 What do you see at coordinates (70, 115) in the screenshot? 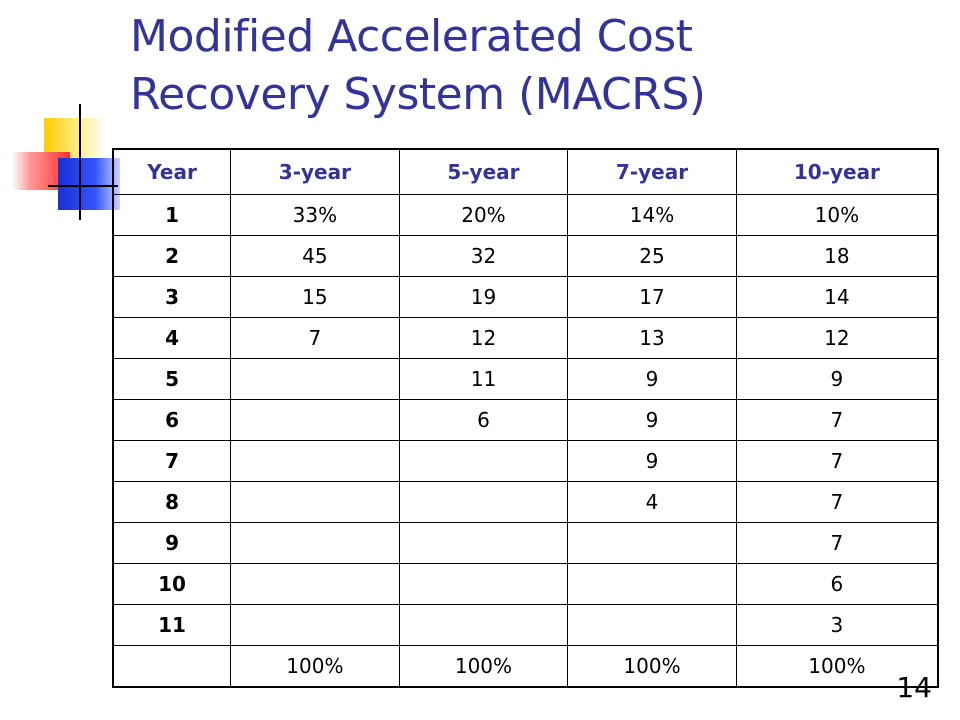
I see `slide-logo-decoration` at bounding box center [70, 115].